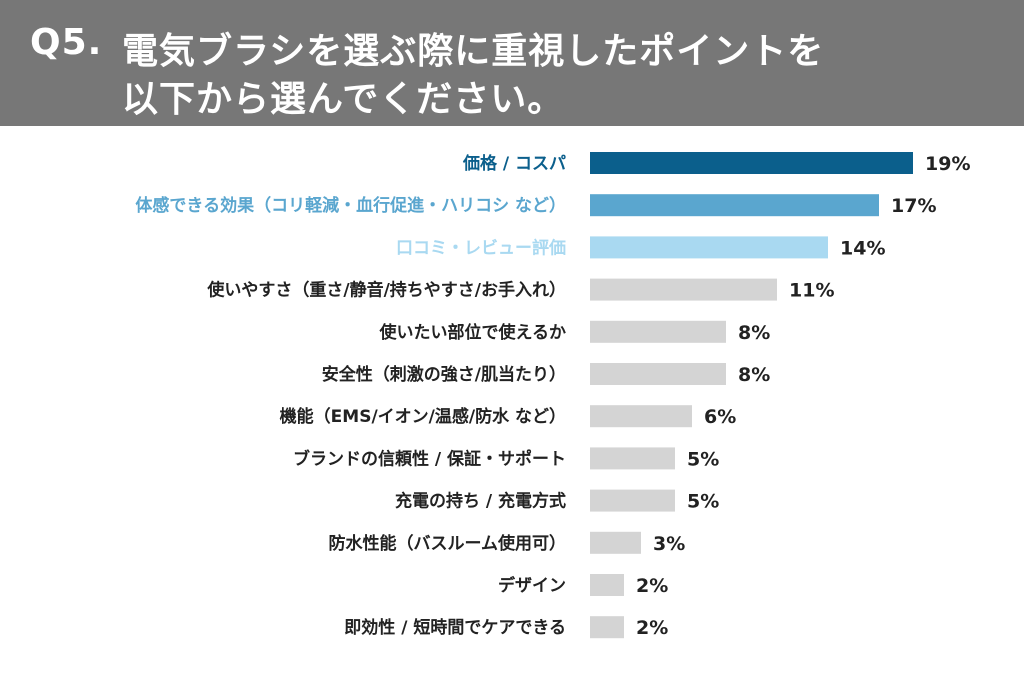 The image size is (1024, 683). What do you see at coordinates (444, 374) in the screenshot?
I see `category-label: 安全性（刺激の強さ/肌当たり）` at bounding box center [444, 374].